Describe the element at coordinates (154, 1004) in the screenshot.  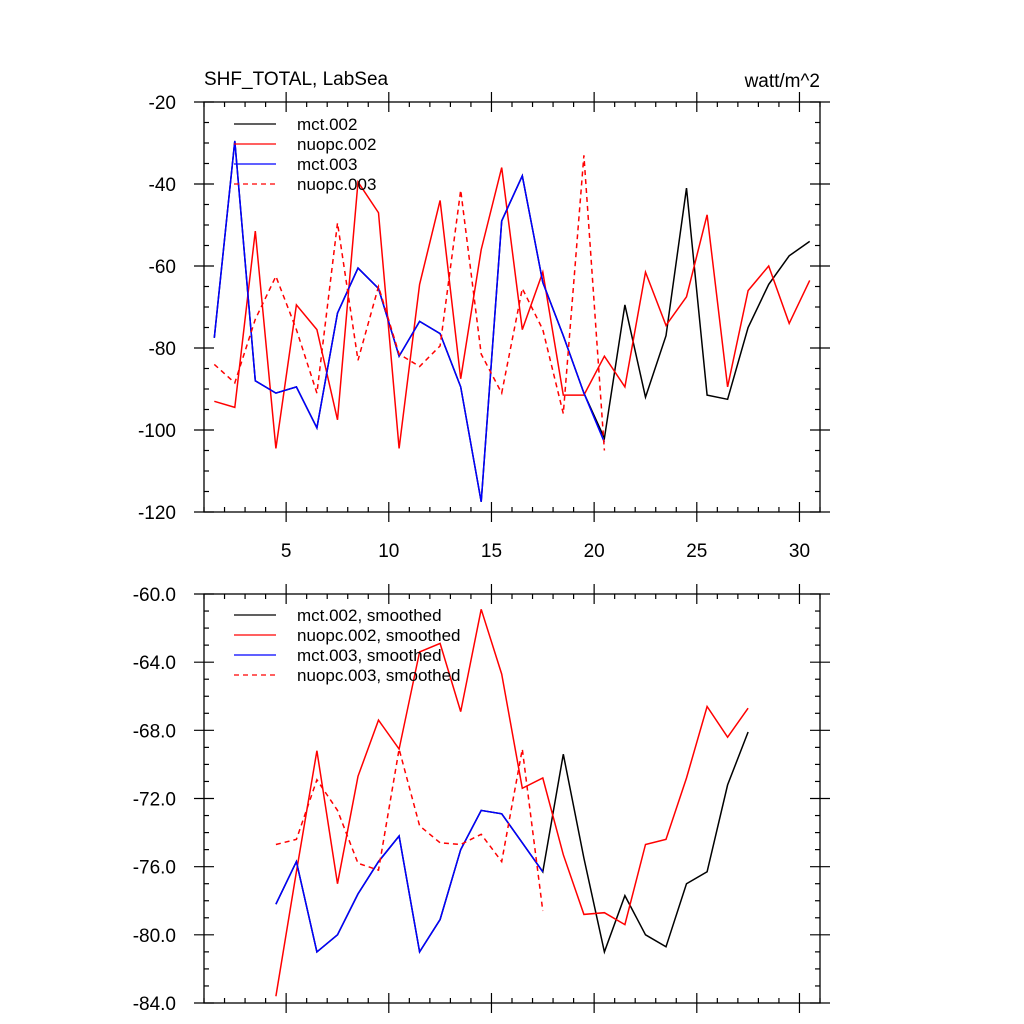
I see `y-tick-label: -84.0` at that location.